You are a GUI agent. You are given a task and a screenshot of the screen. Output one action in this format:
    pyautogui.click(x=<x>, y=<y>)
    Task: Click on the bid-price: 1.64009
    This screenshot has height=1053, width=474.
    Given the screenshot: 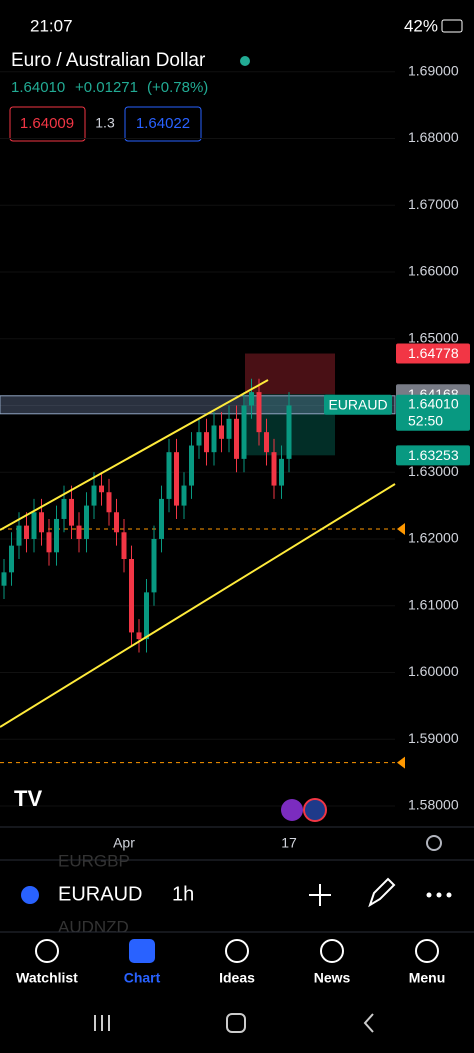 What is the action you would take?
    pyautogui.click(x=47, y=123)
    